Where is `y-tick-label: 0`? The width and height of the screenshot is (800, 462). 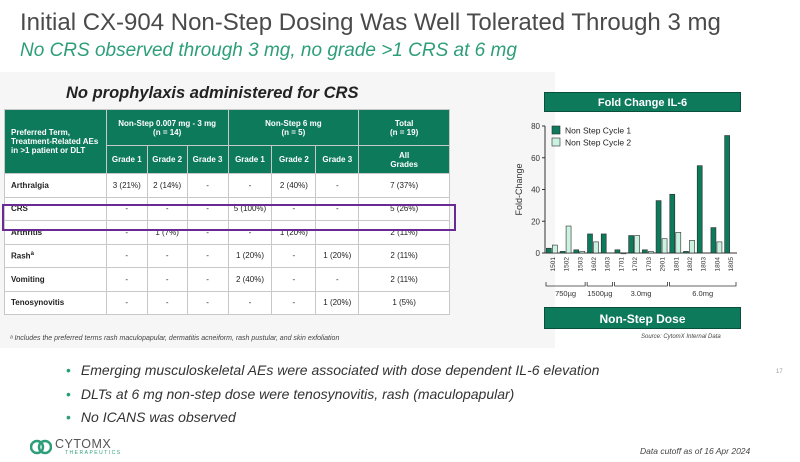 y-tick-label: 0 is located at coordinates (538, 253).